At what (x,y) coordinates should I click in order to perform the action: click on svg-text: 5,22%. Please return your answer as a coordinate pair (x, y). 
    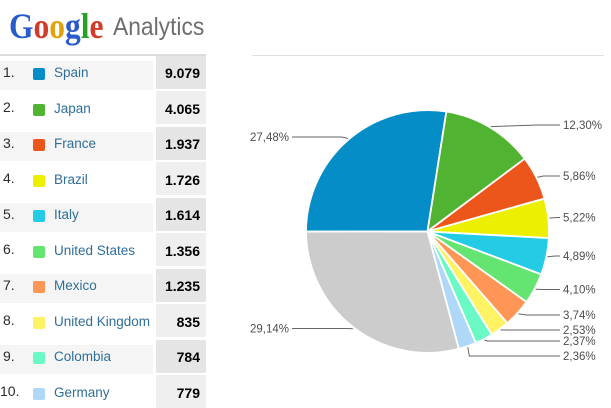
    Looking at the image, I should click on (579, 218).